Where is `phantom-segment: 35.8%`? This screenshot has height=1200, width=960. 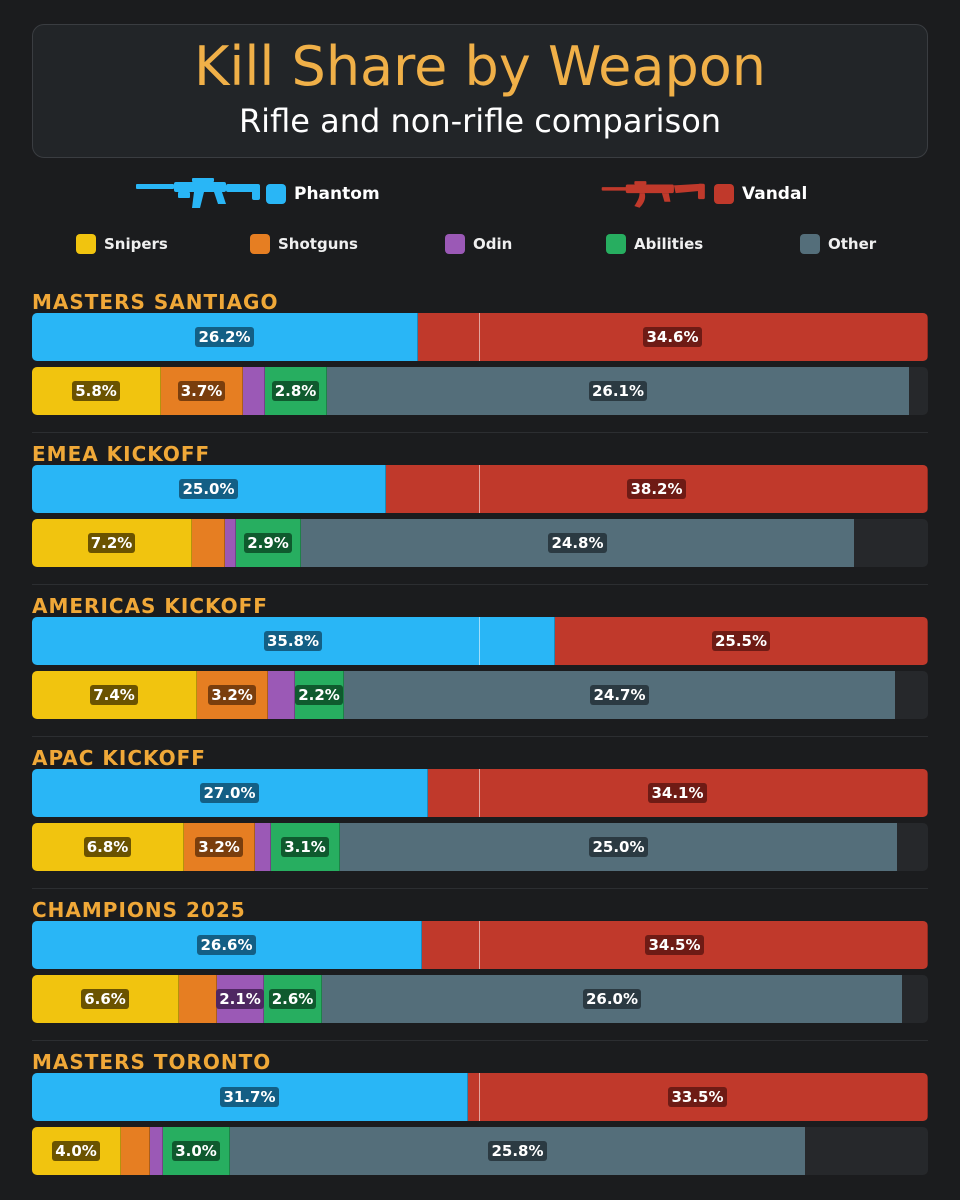
phantom-segment: 35.8% is located at coordinates (293, 641).